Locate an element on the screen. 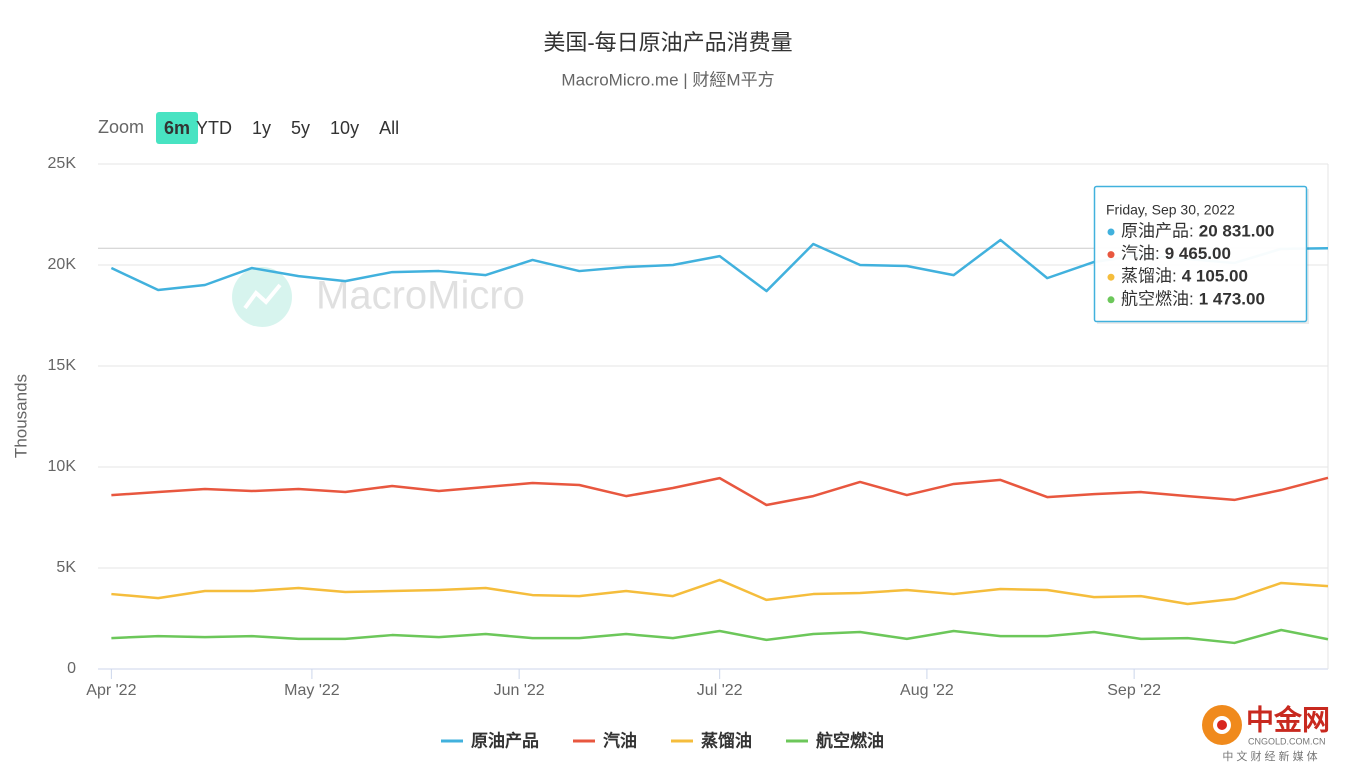 The height and width of the screenshot is (775, 1356). tooltip-label: 汽油: is located at coordinates (1140, 253).